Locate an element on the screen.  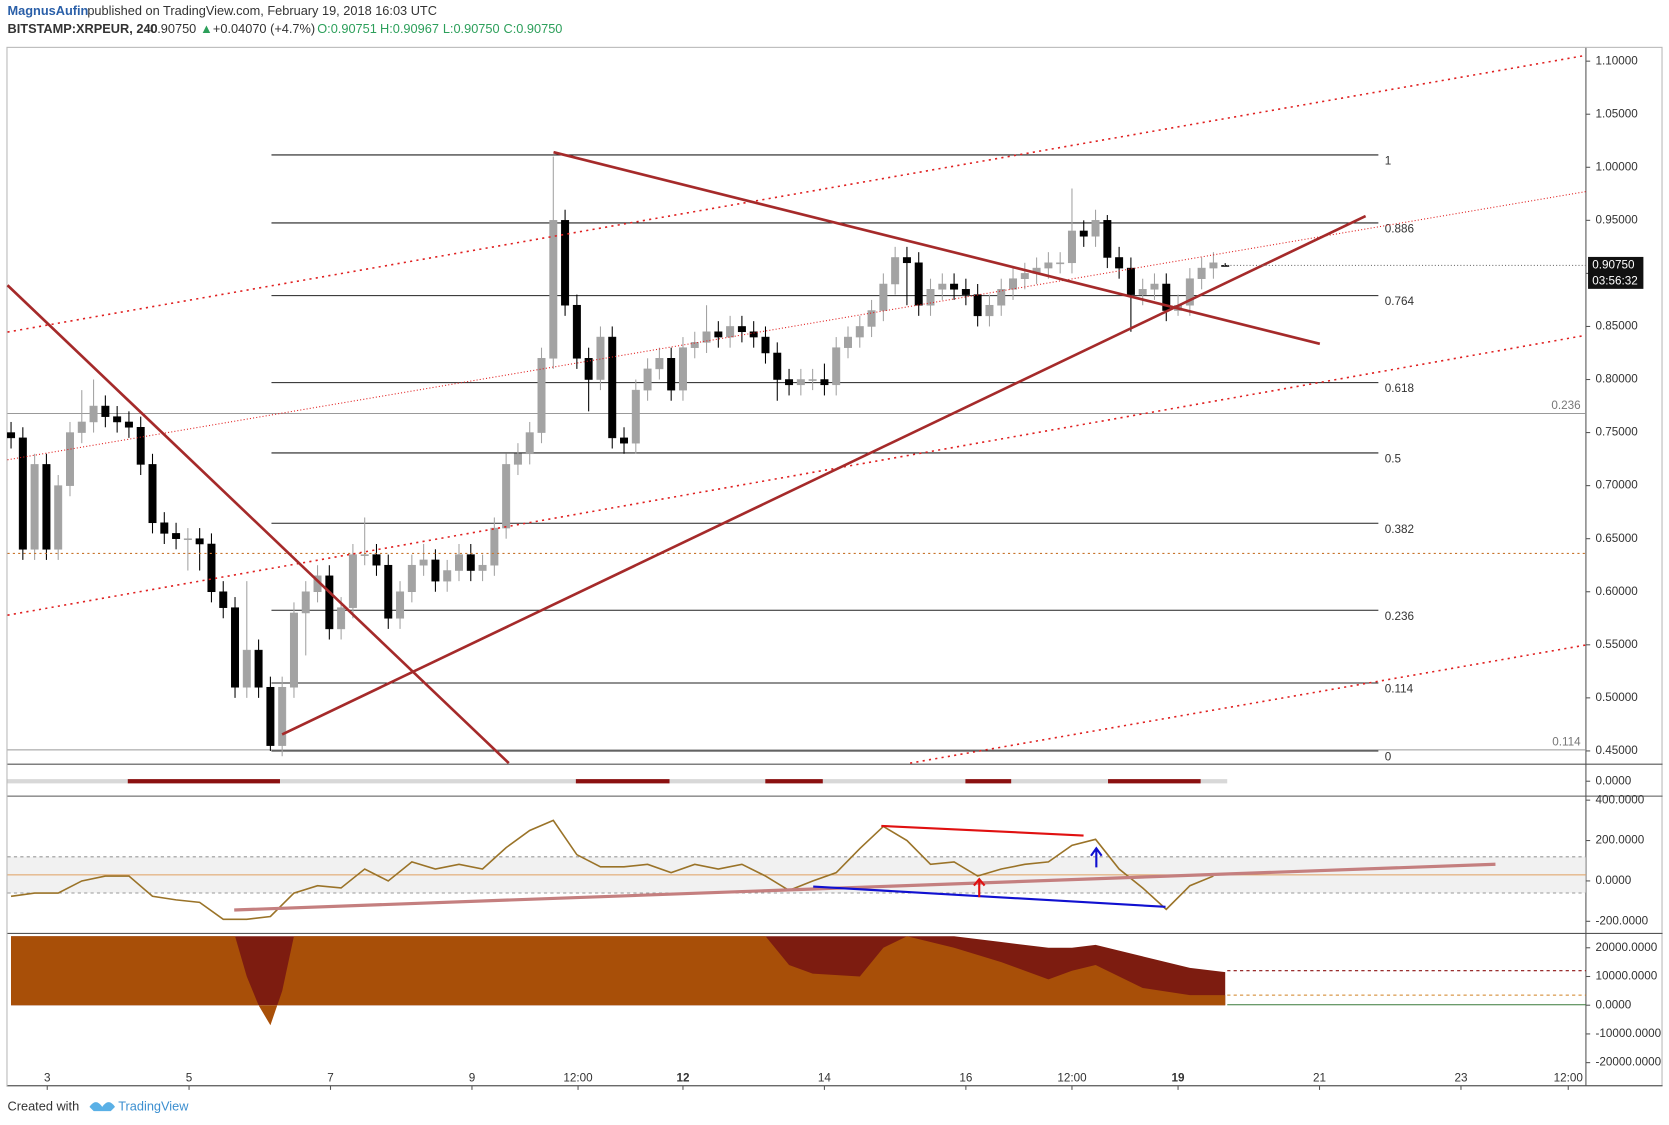
fib-label: 0.886 is located at coordinates (1399, 228).